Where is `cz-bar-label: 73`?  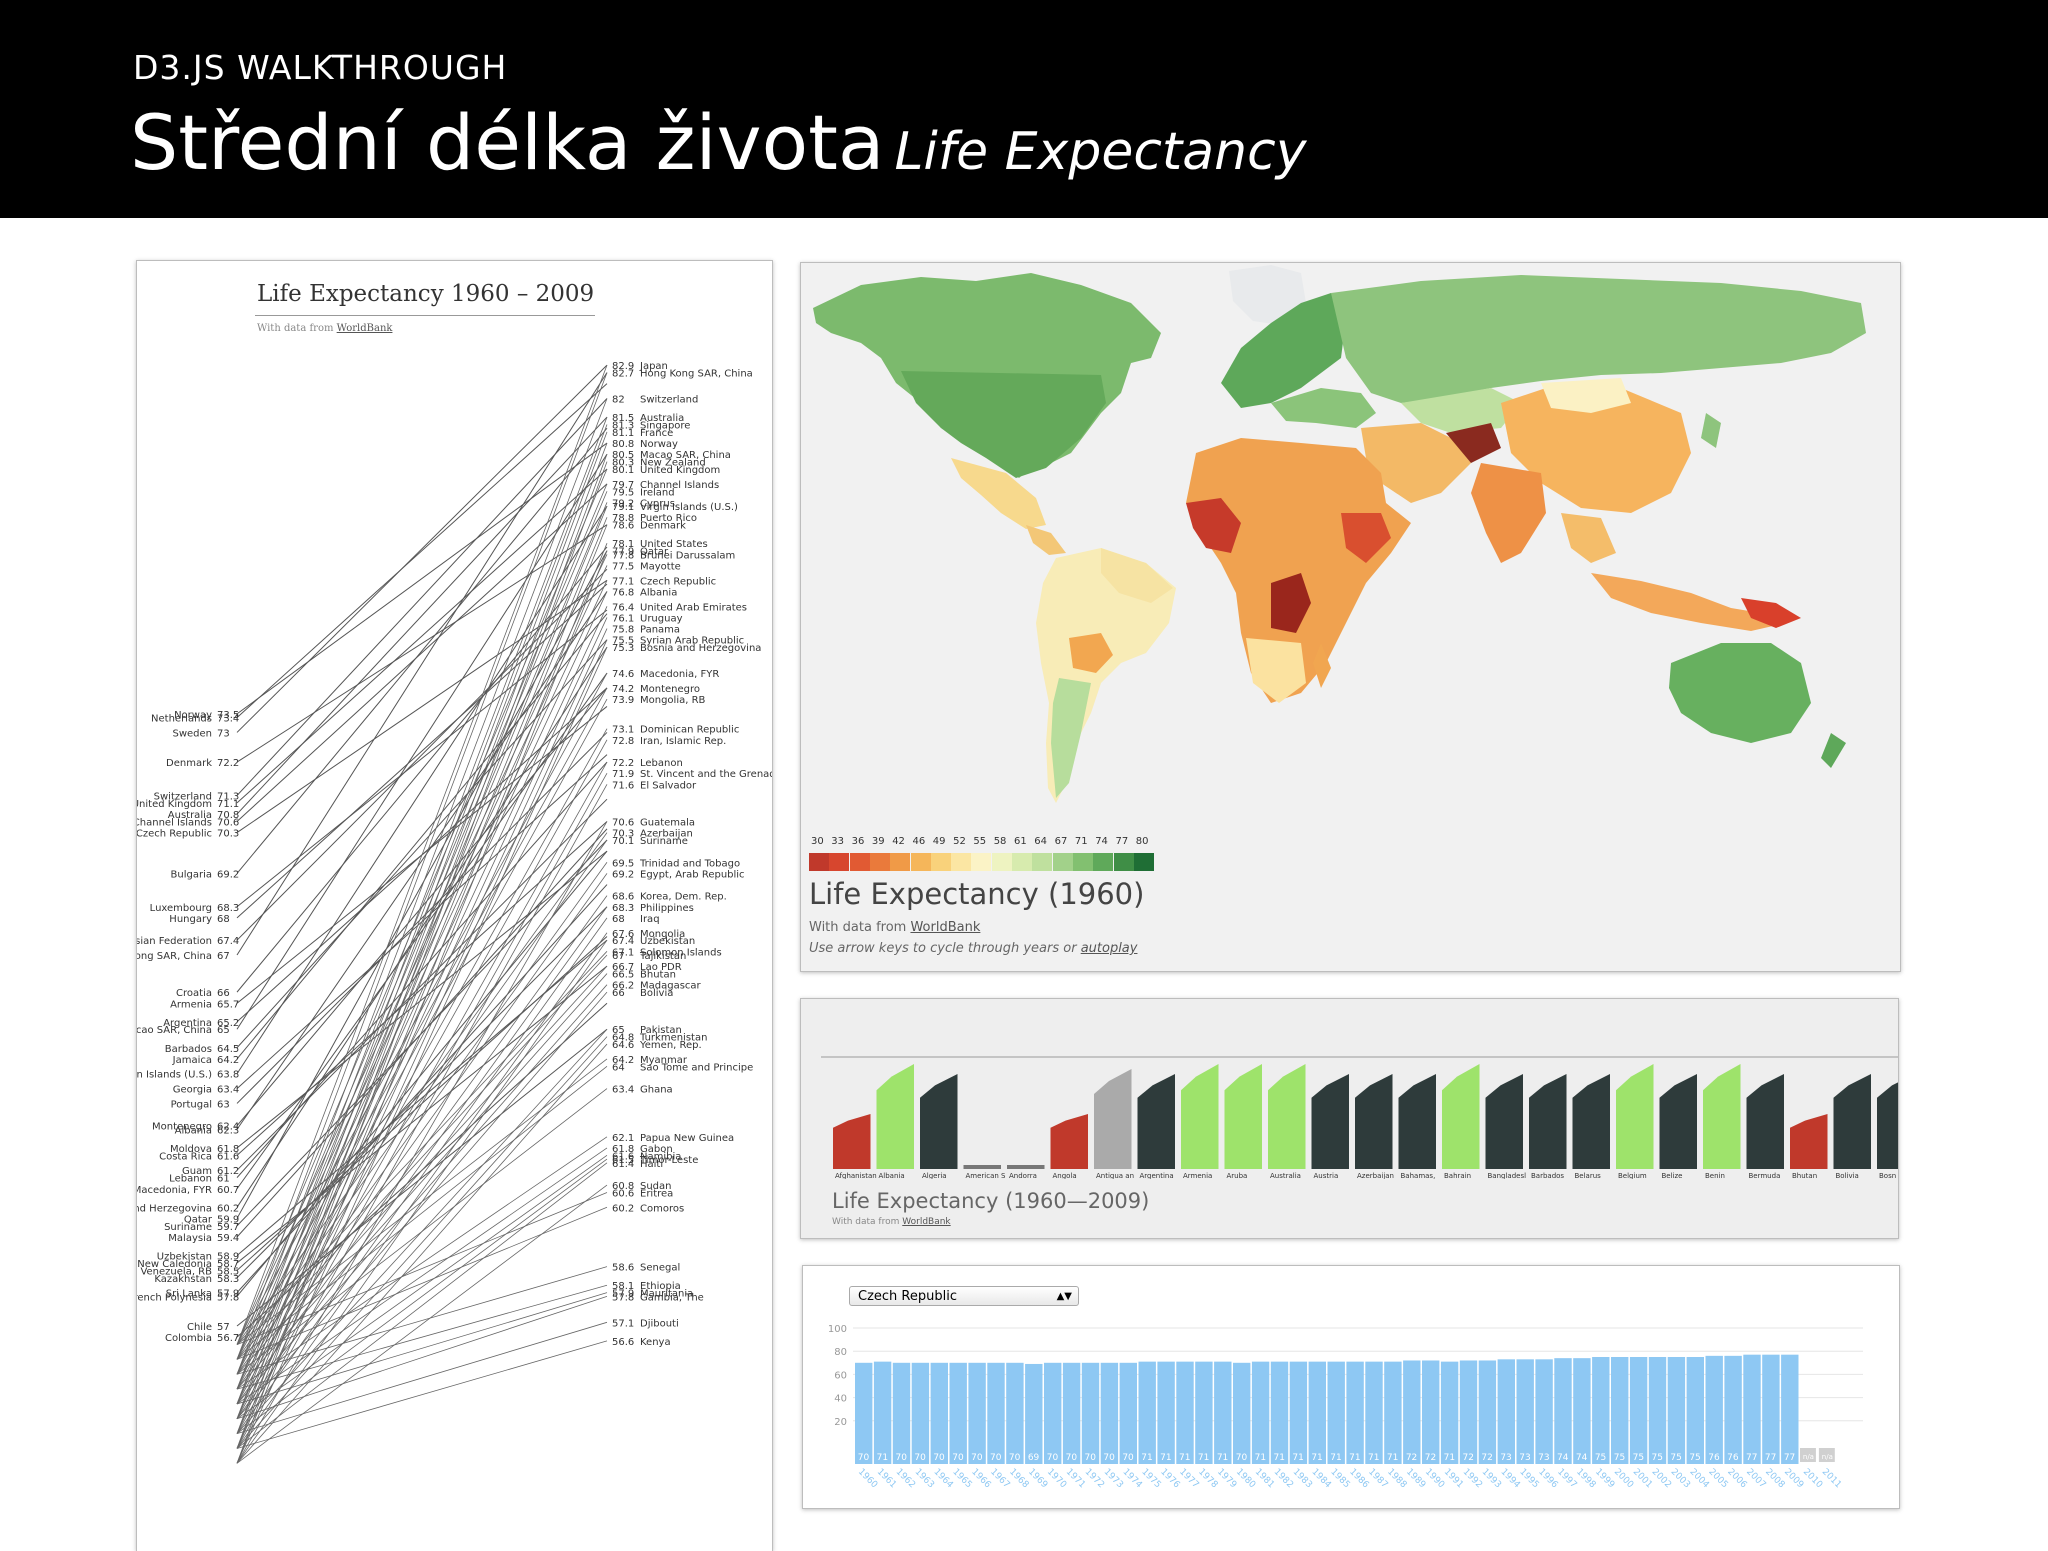 cz-bar-label: 73 is located at coordinates (1524, 1458).